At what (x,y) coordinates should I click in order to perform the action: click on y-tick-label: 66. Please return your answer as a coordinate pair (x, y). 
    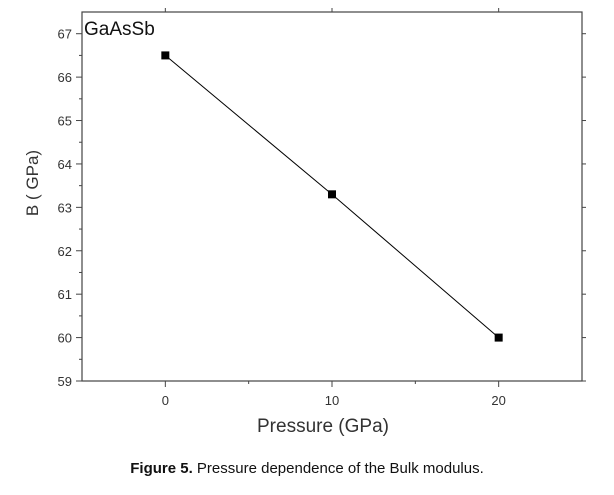
    Looking at the image, I should click on (65, 77).